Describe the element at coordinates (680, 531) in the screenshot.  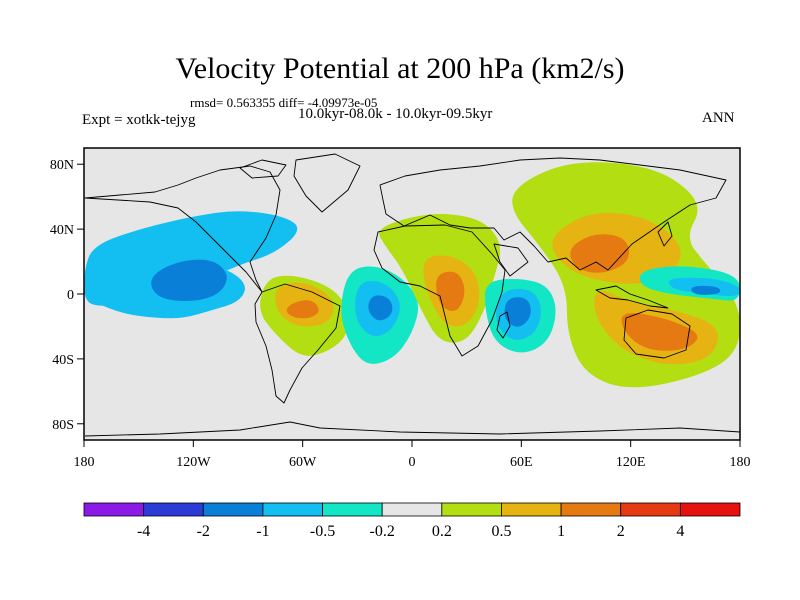
I see `colorbar-label: 4` at that location.